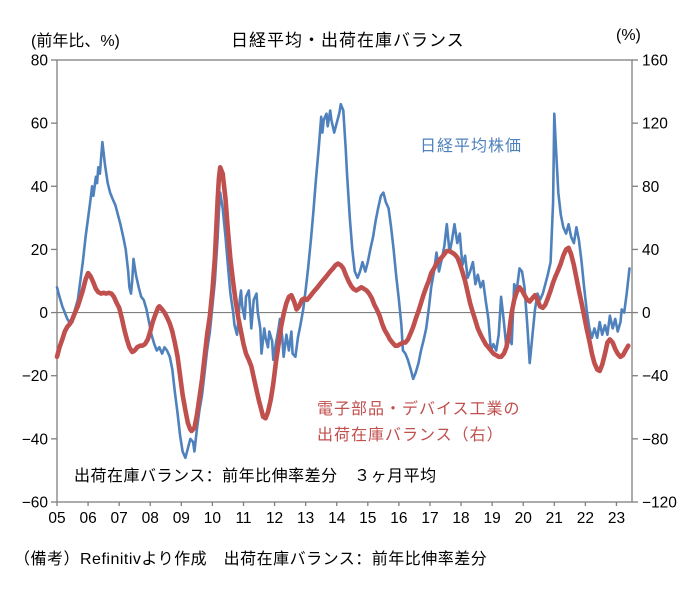 Image resolution: width=699 pixels, height=605 pixels. I want to click on right-axis-tick-label: 0, so click(646, 313).